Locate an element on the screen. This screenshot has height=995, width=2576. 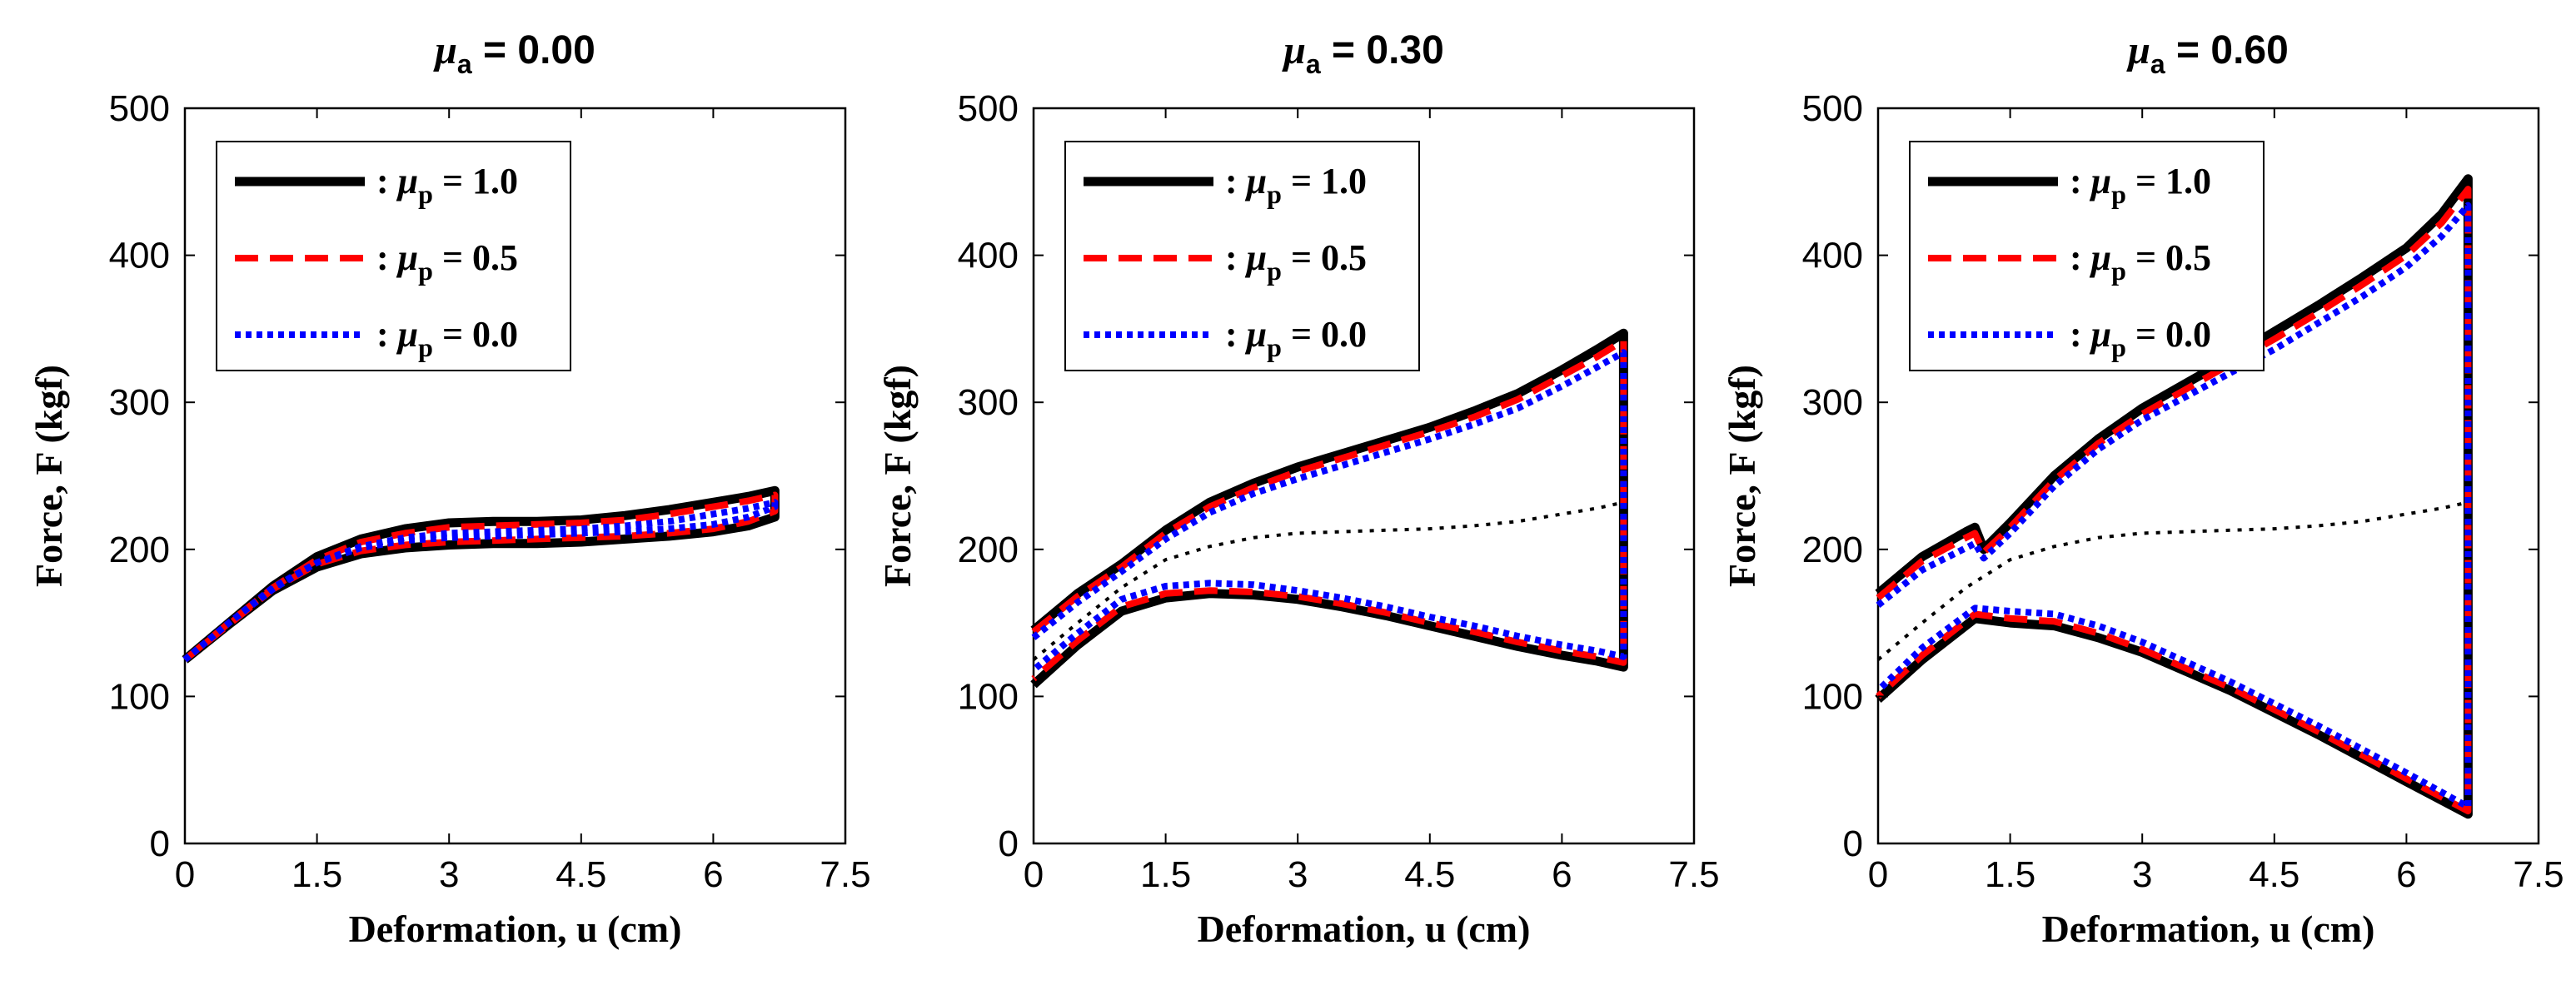
chart-title: μa = 0.60 is located at coordinates (2207, 53).